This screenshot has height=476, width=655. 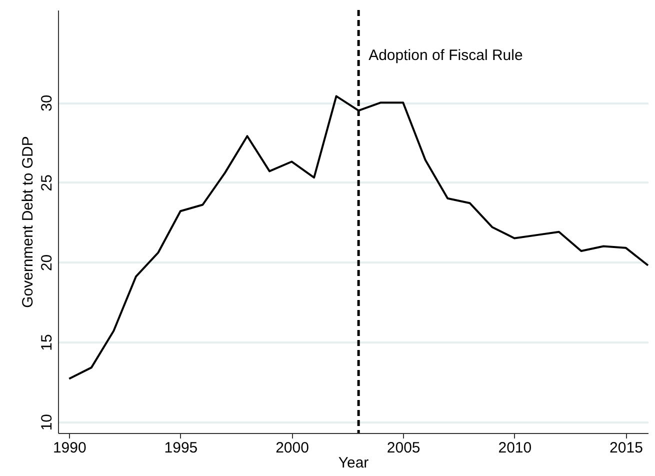 What do you see at coordinates (69, 448) in the screenshot?
I see `x-tick-label: 1990` at bounding box center [69, 448].